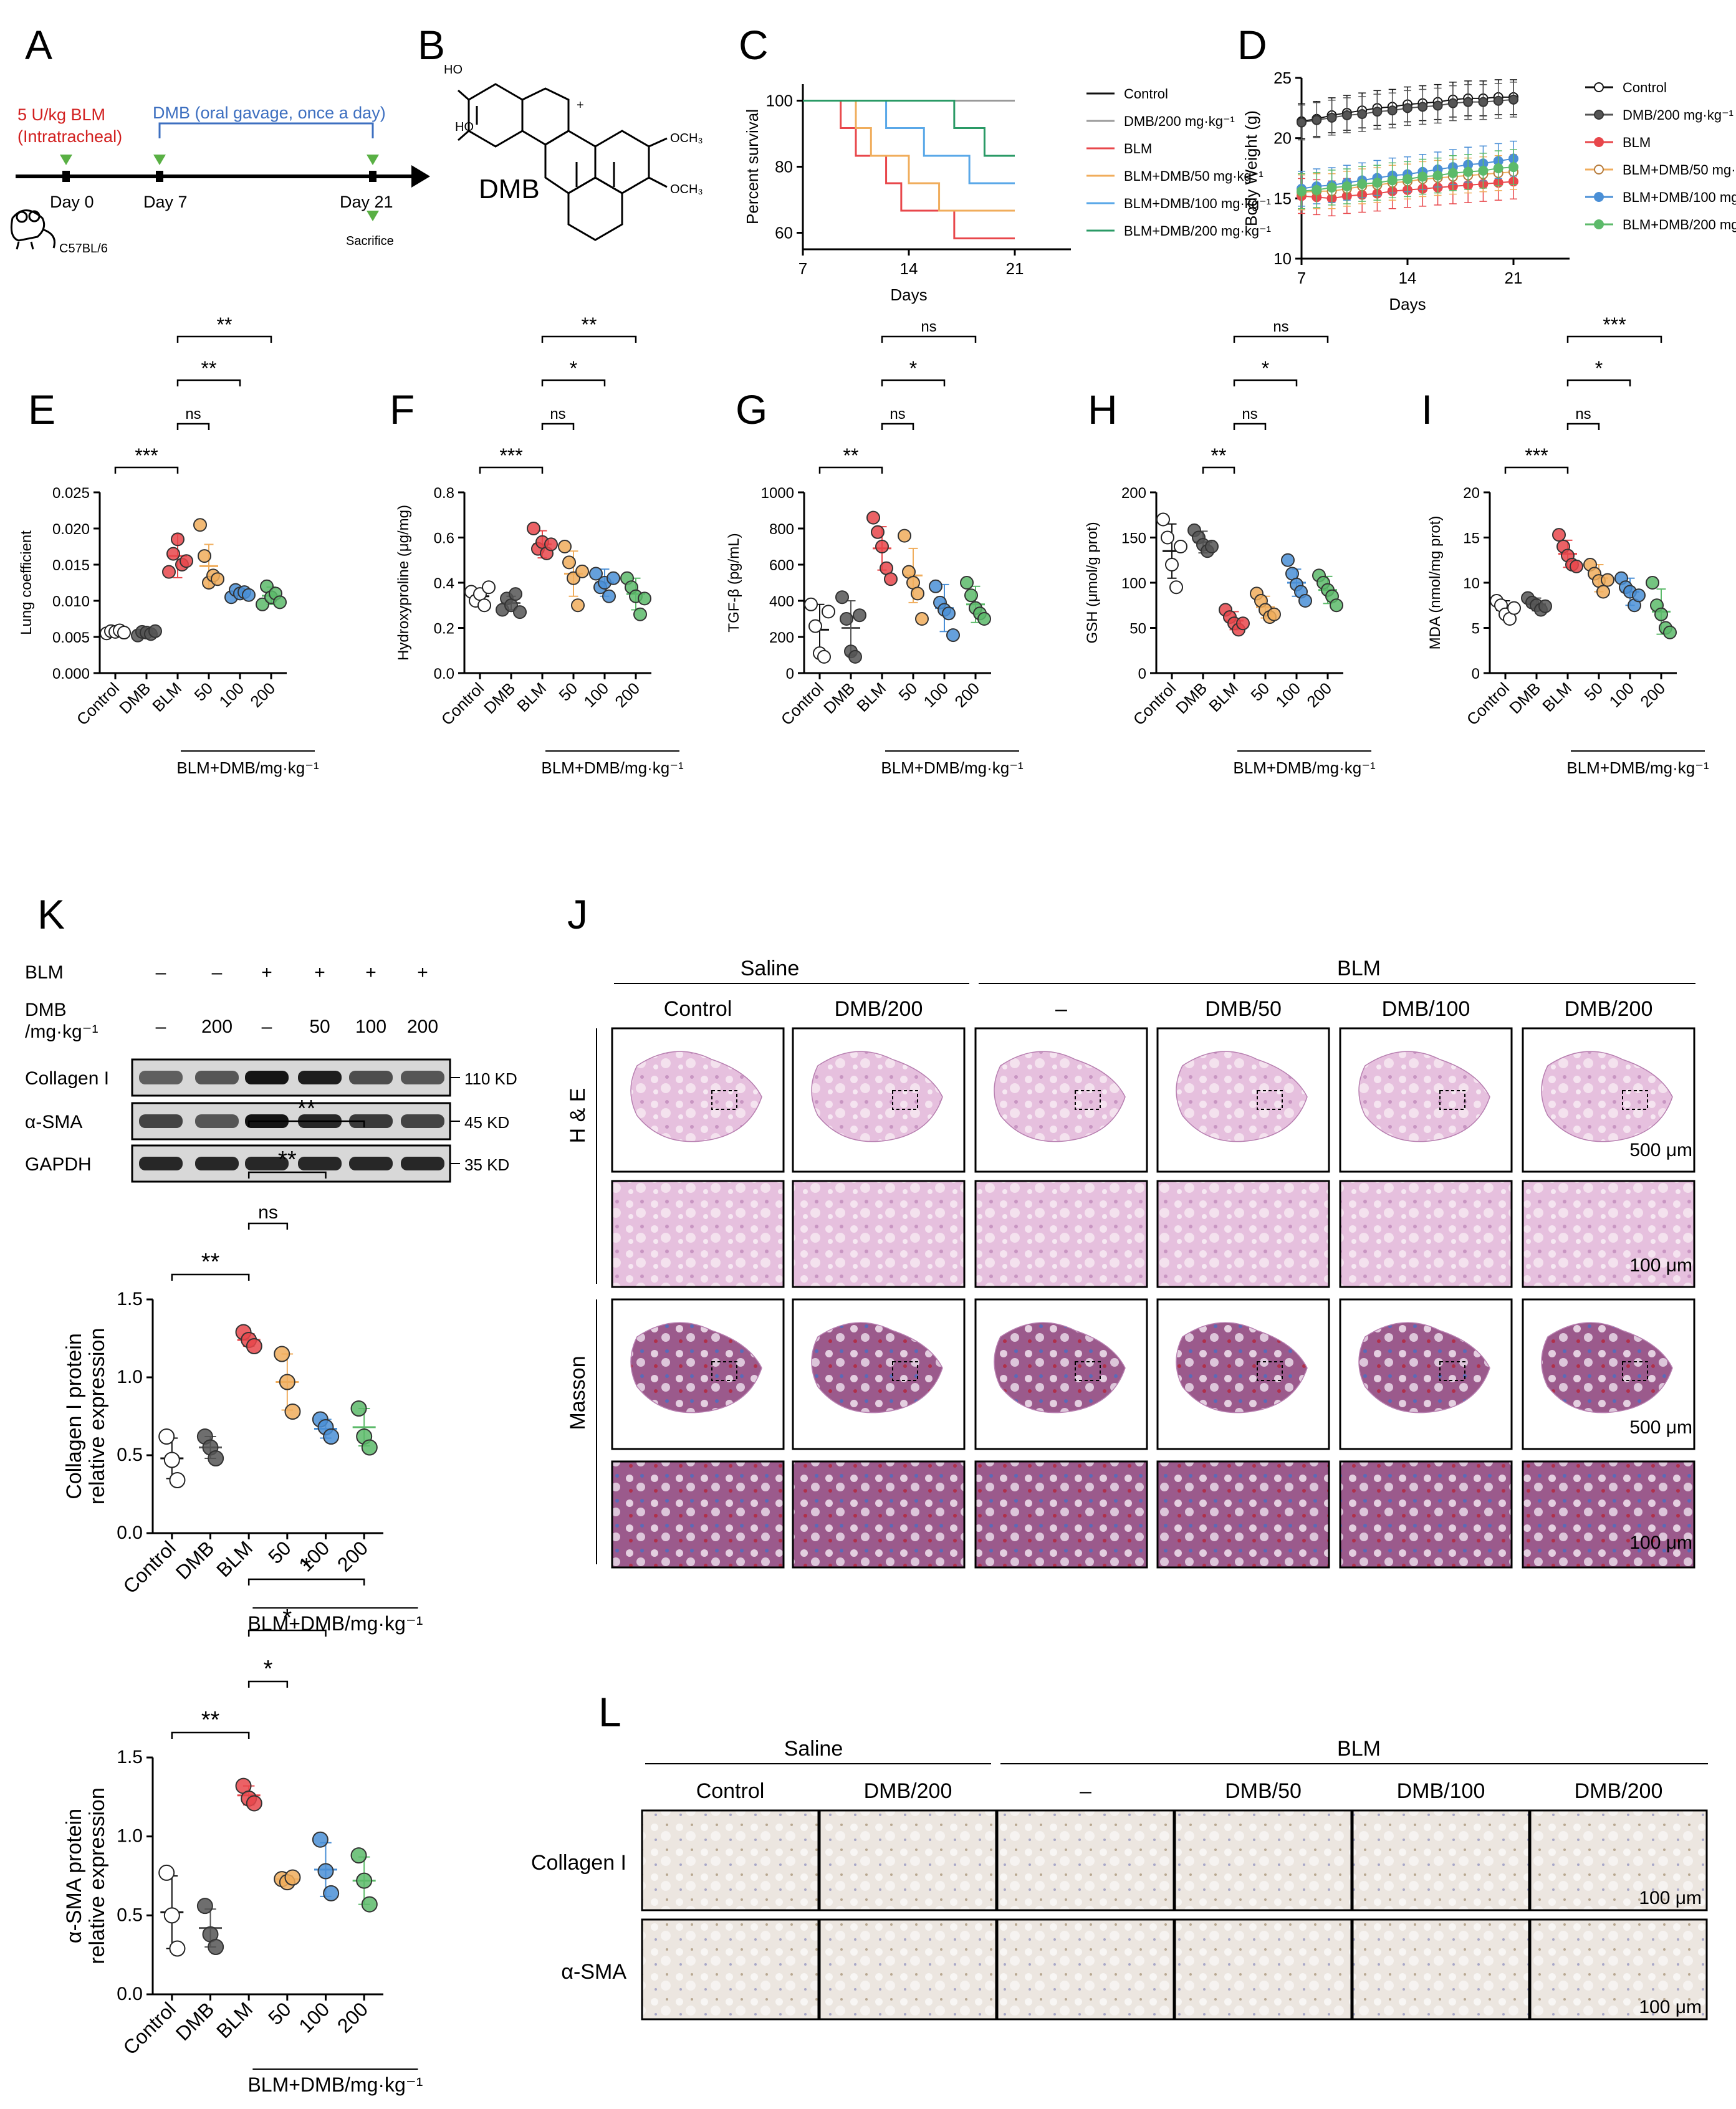  Describe the element at coordinates (578, 1393) in the screenshot. I see `j-masson-label: Masson` at that location.